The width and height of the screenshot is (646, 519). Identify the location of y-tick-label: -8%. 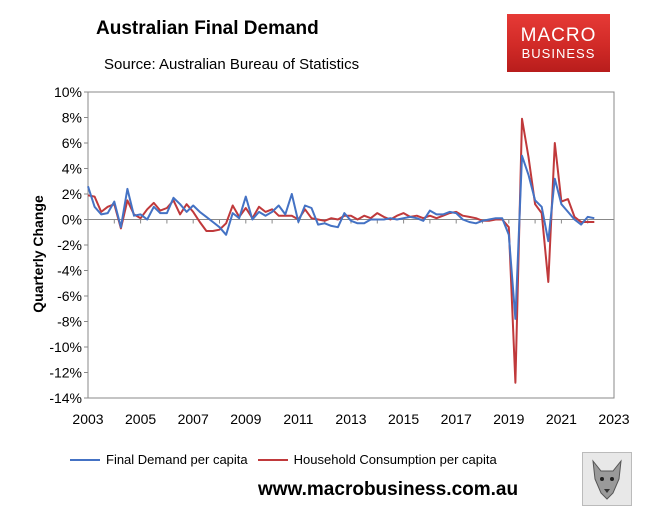
(69, 322).